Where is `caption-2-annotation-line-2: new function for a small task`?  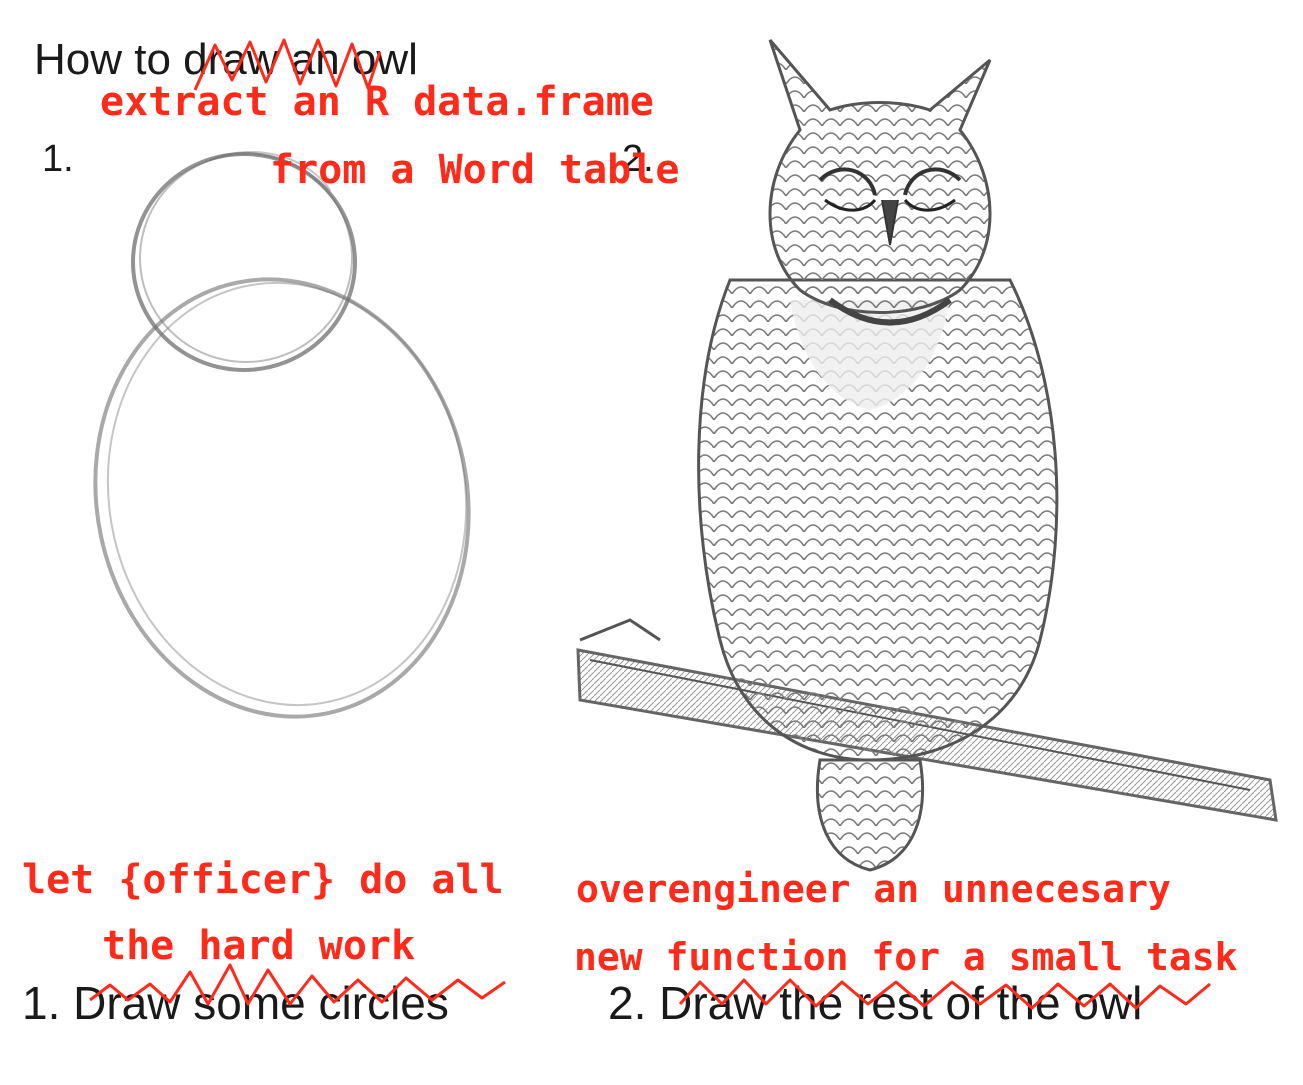 caption-2-annotation-line-2: new function for a small task is located at coordinates (906, 957).